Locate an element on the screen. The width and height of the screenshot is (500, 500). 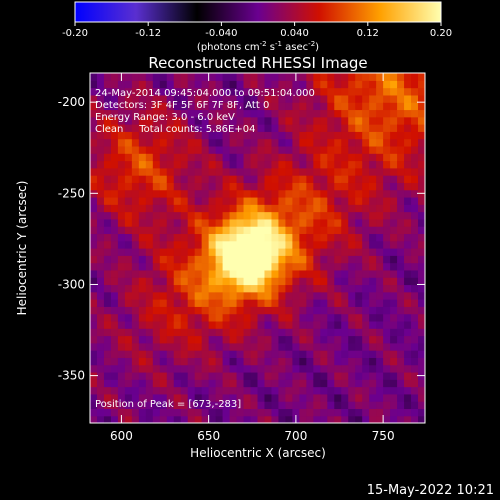
y-tick-label: -350 is located at coordinates (71, 376).